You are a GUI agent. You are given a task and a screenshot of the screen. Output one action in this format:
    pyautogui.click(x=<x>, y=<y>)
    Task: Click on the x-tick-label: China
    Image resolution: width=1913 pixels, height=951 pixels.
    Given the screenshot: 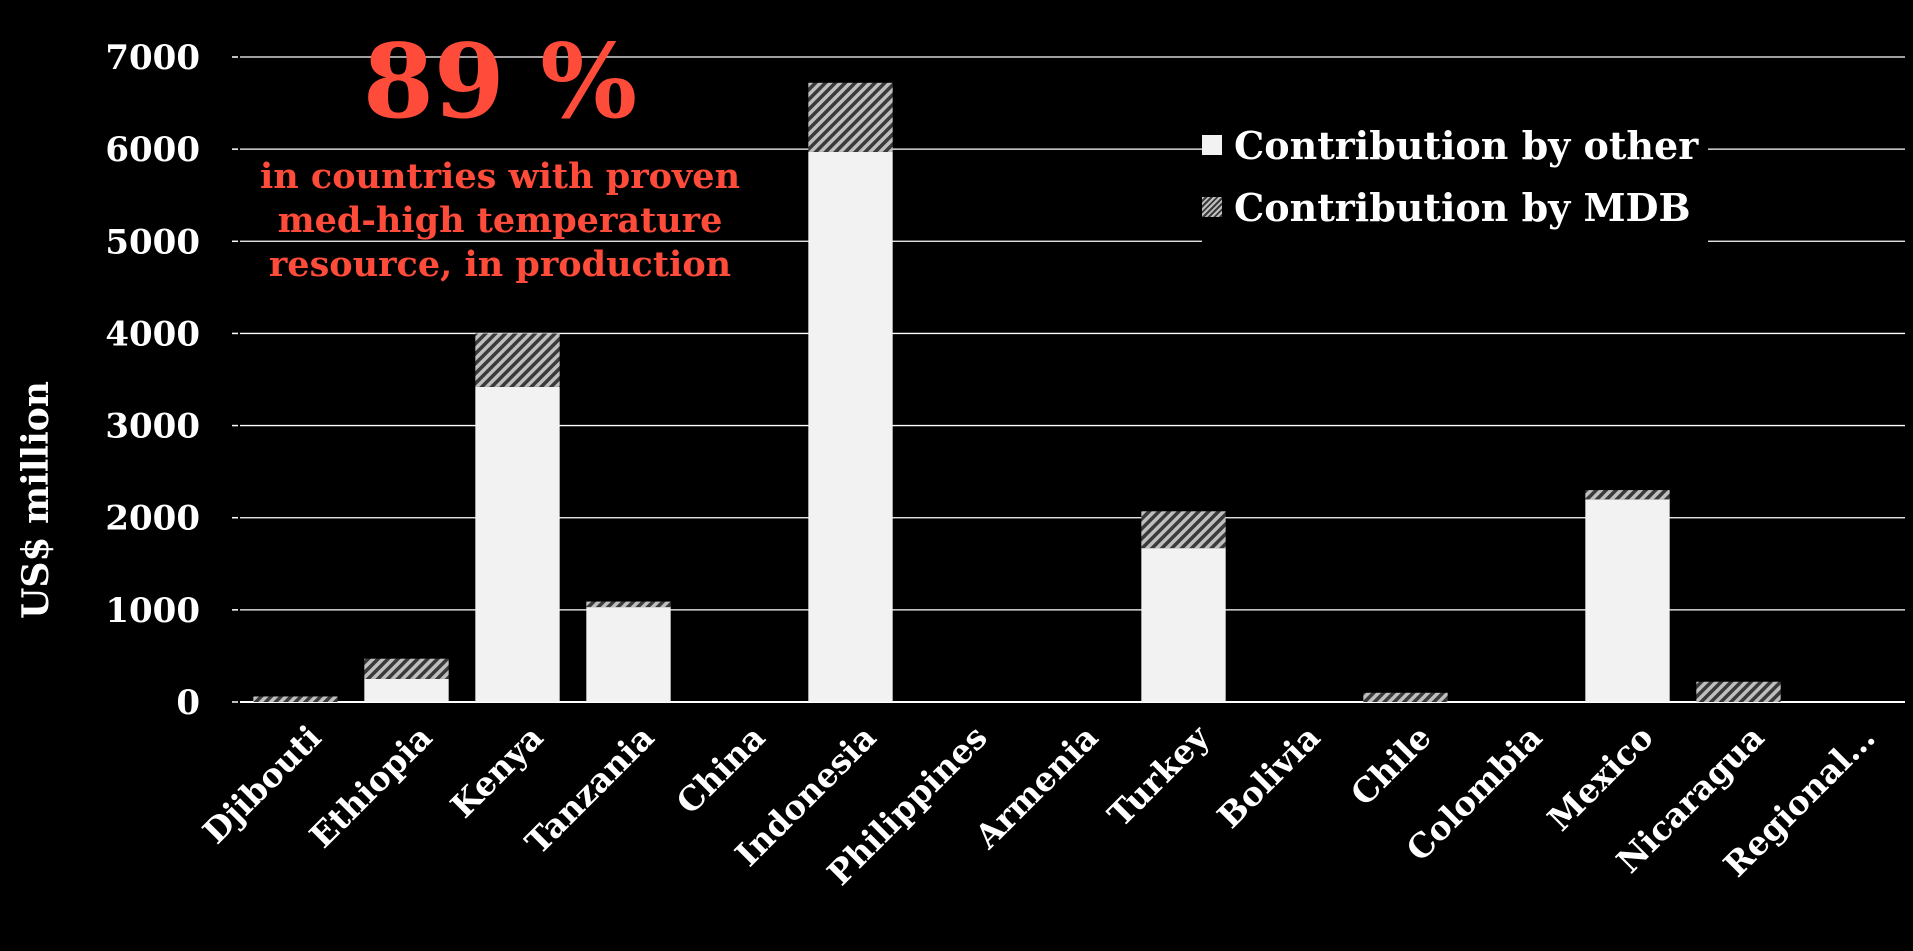 What is the action you would take?
    pyautogui.click(x=721, y=770)
    